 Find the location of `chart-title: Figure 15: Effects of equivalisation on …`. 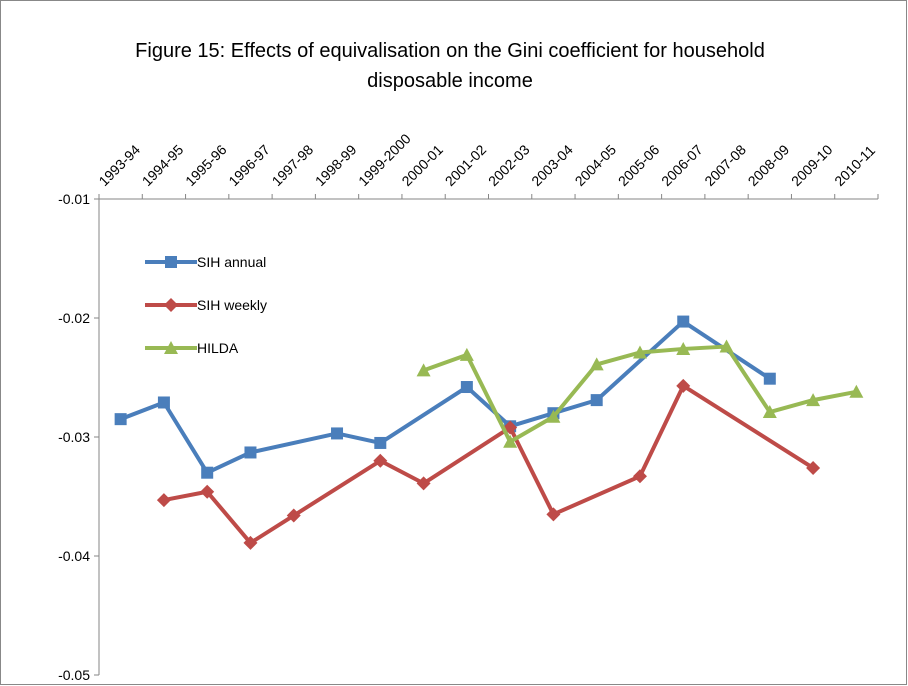

chart-title: Figure 15: Effects of equivalisation on … is located at coordinates (450, 66).